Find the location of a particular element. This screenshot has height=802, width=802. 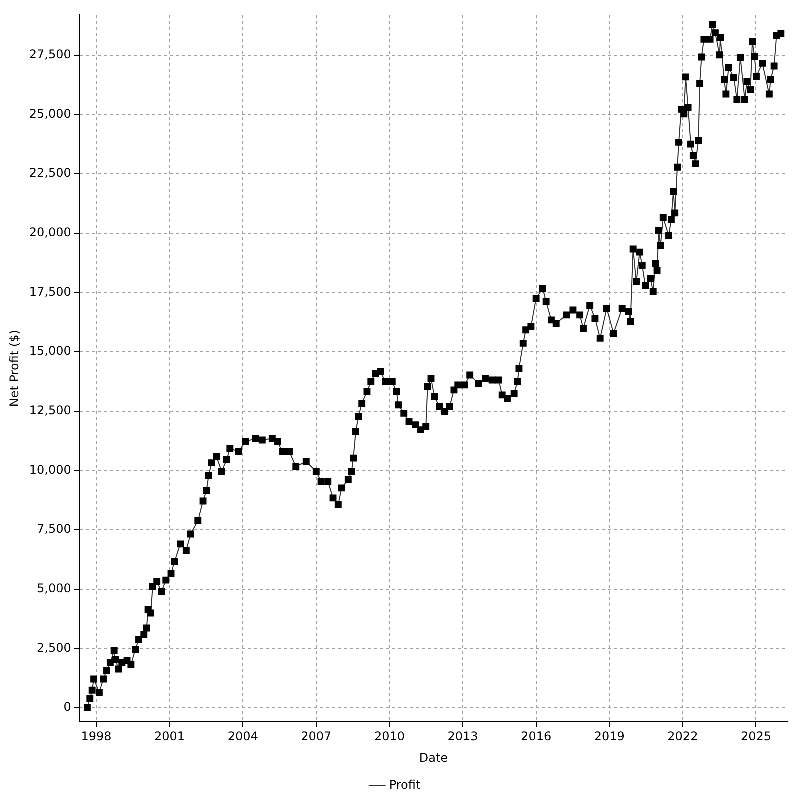

x-tick-label: 2016 is located at coordinates (536, 737).